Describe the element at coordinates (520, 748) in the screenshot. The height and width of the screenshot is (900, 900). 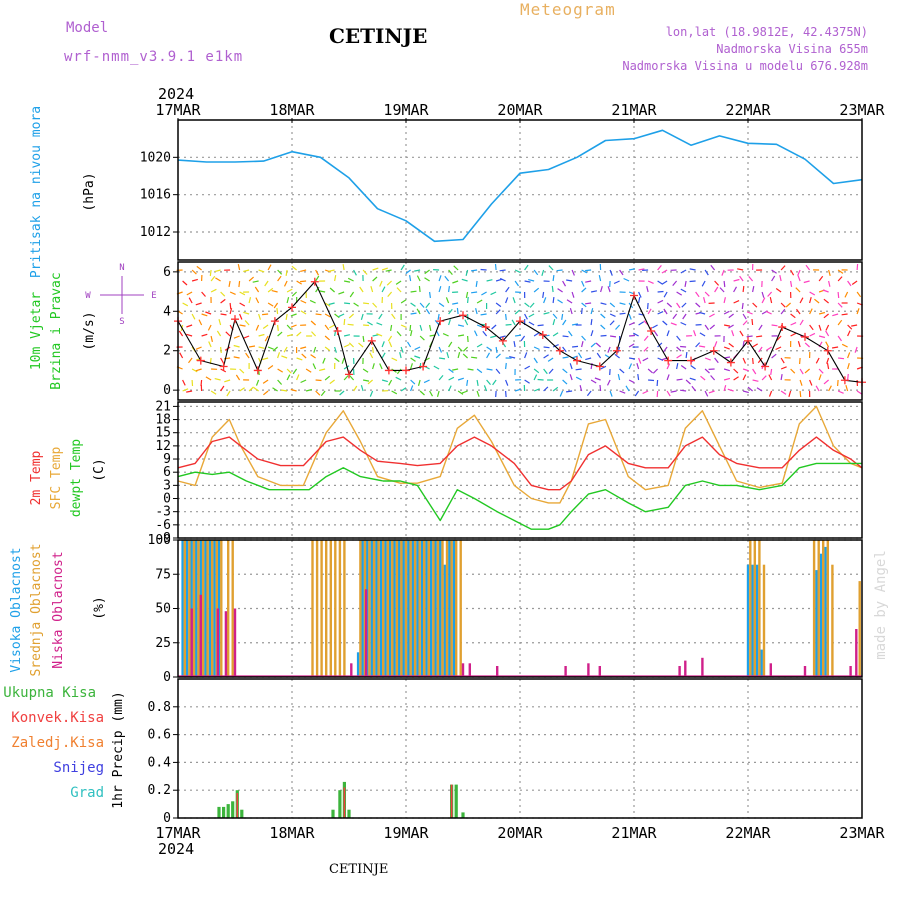
I see `precip-frame` at that location.